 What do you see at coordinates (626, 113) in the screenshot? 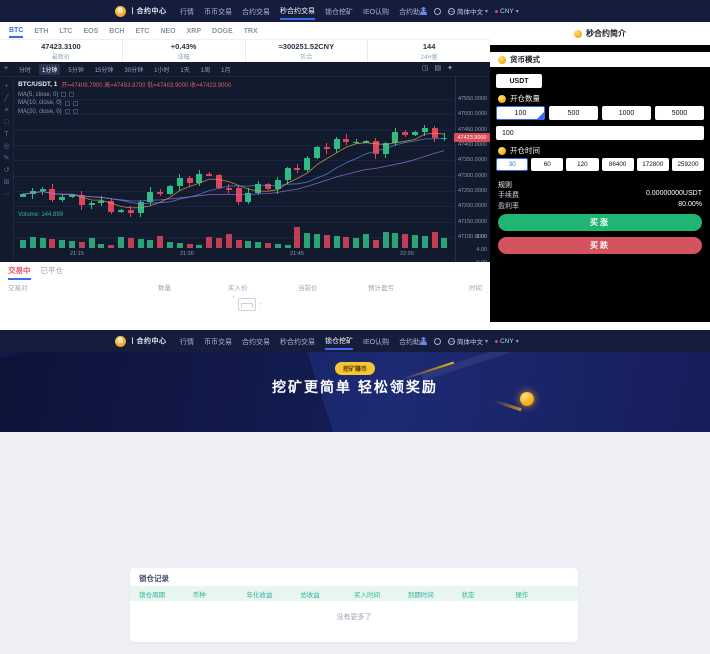
I see `qty-option-1000: 1000` at bounding box center [626, 113].